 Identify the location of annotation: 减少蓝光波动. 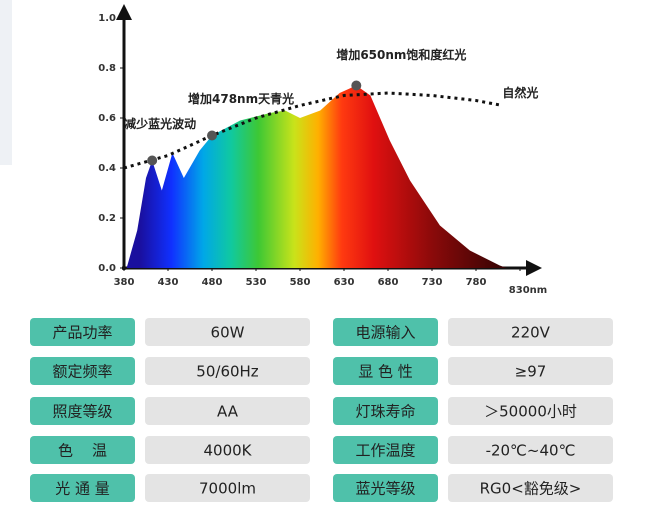
(160, 123).